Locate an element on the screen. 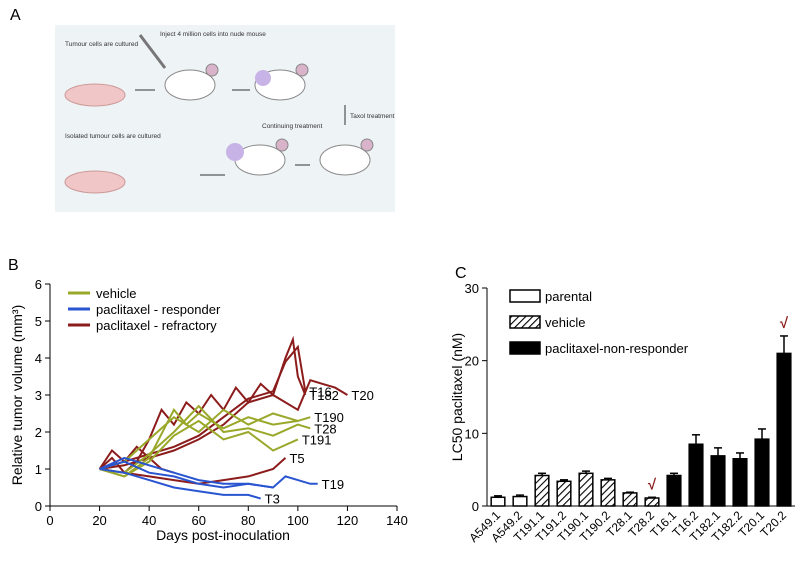  y-tick-label: 5 is located at coordinates (38, 321).